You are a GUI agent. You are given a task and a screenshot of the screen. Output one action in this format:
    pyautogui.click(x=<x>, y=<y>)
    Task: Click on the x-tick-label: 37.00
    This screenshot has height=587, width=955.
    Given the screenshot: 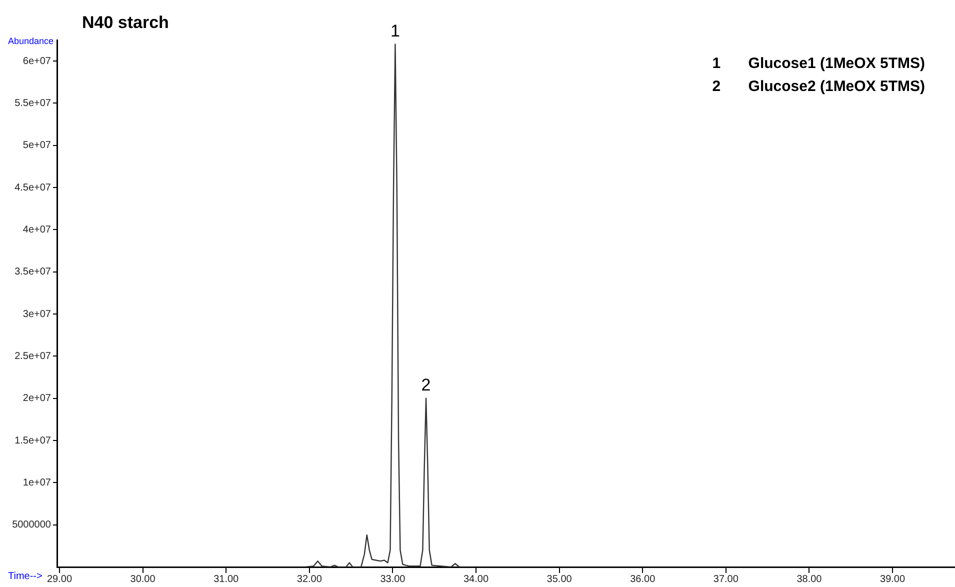 What is the action you would take?
    pyautogui.click(x=726, y=579)
    